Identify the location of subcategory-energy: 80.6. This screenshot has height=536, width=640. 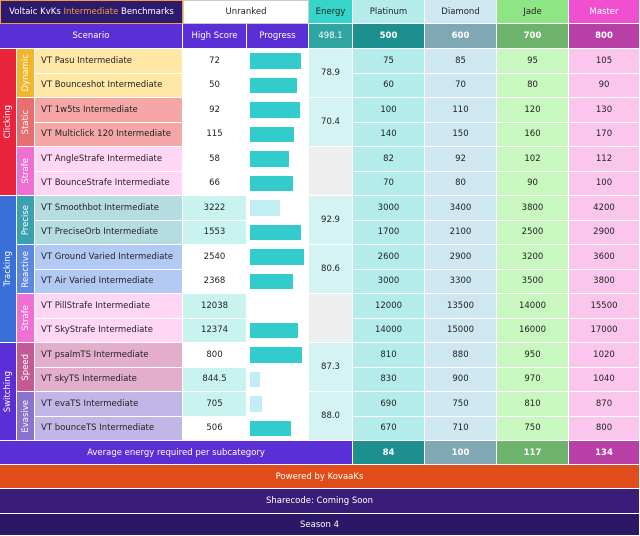
(331, 269).